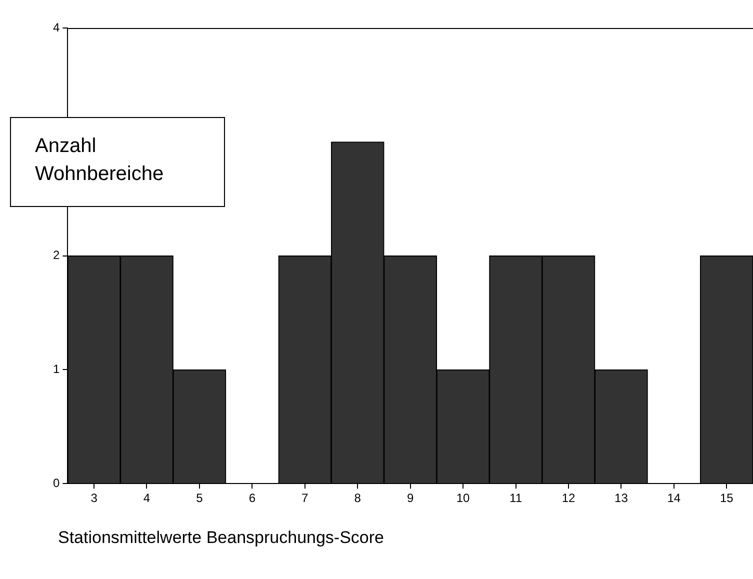  I want to click on x-tick-label: 8, so click(358, 498).